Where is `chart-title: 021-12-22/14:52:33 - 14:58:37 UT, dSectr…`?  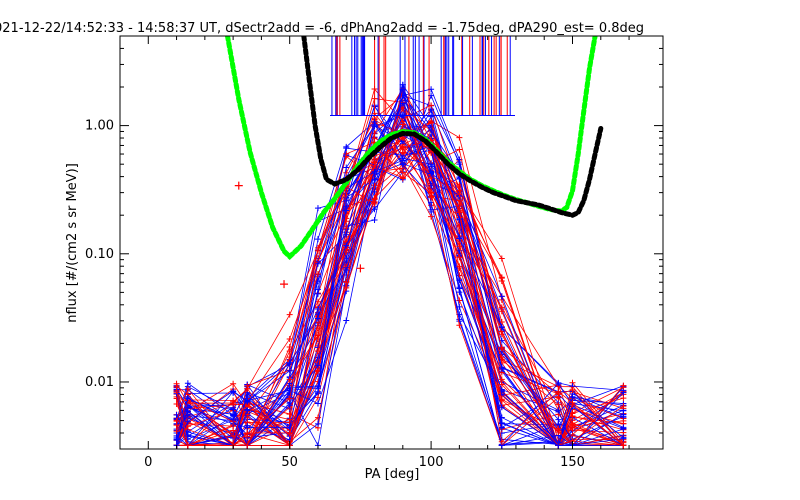 chart-title: 021-12-22/14:52:33 - 14:58:37 UT, dSectr… is located at coordinates (322, 28).